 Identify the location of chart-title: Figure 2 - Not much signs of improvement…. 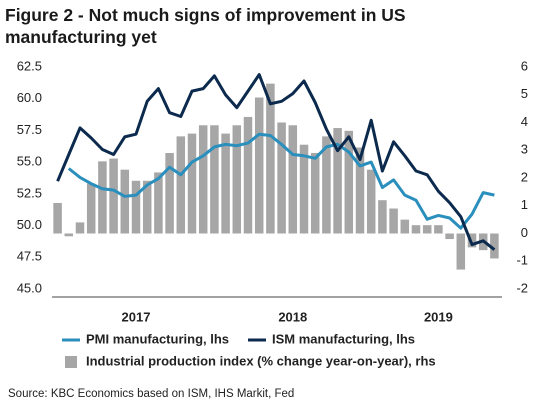
(205, 26).